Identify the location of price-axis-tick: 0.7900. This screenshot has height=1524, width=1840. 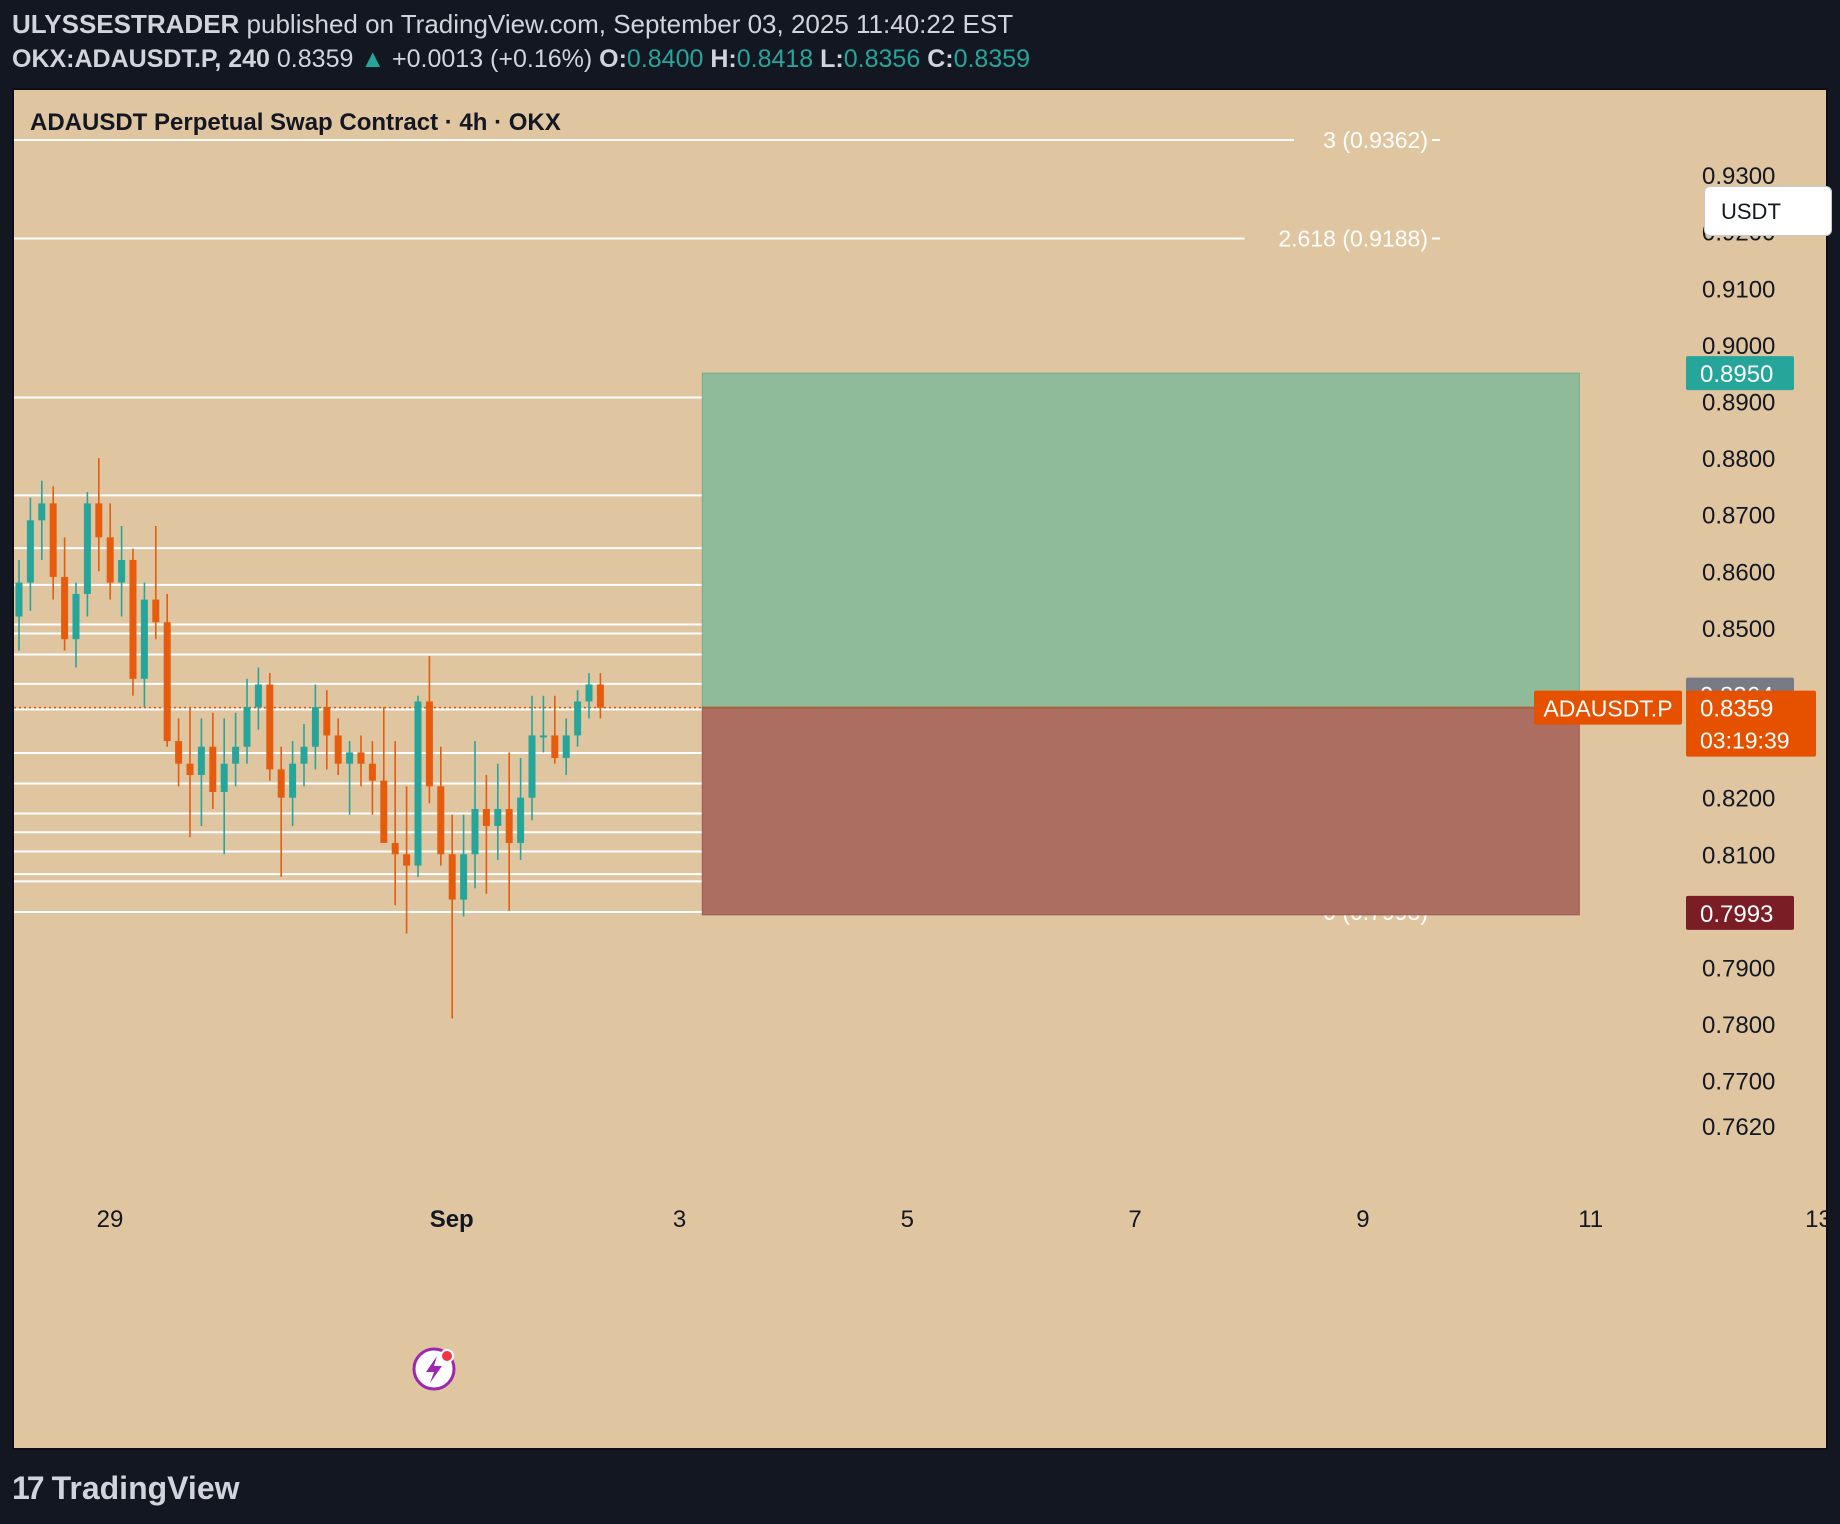
(1738, 968).